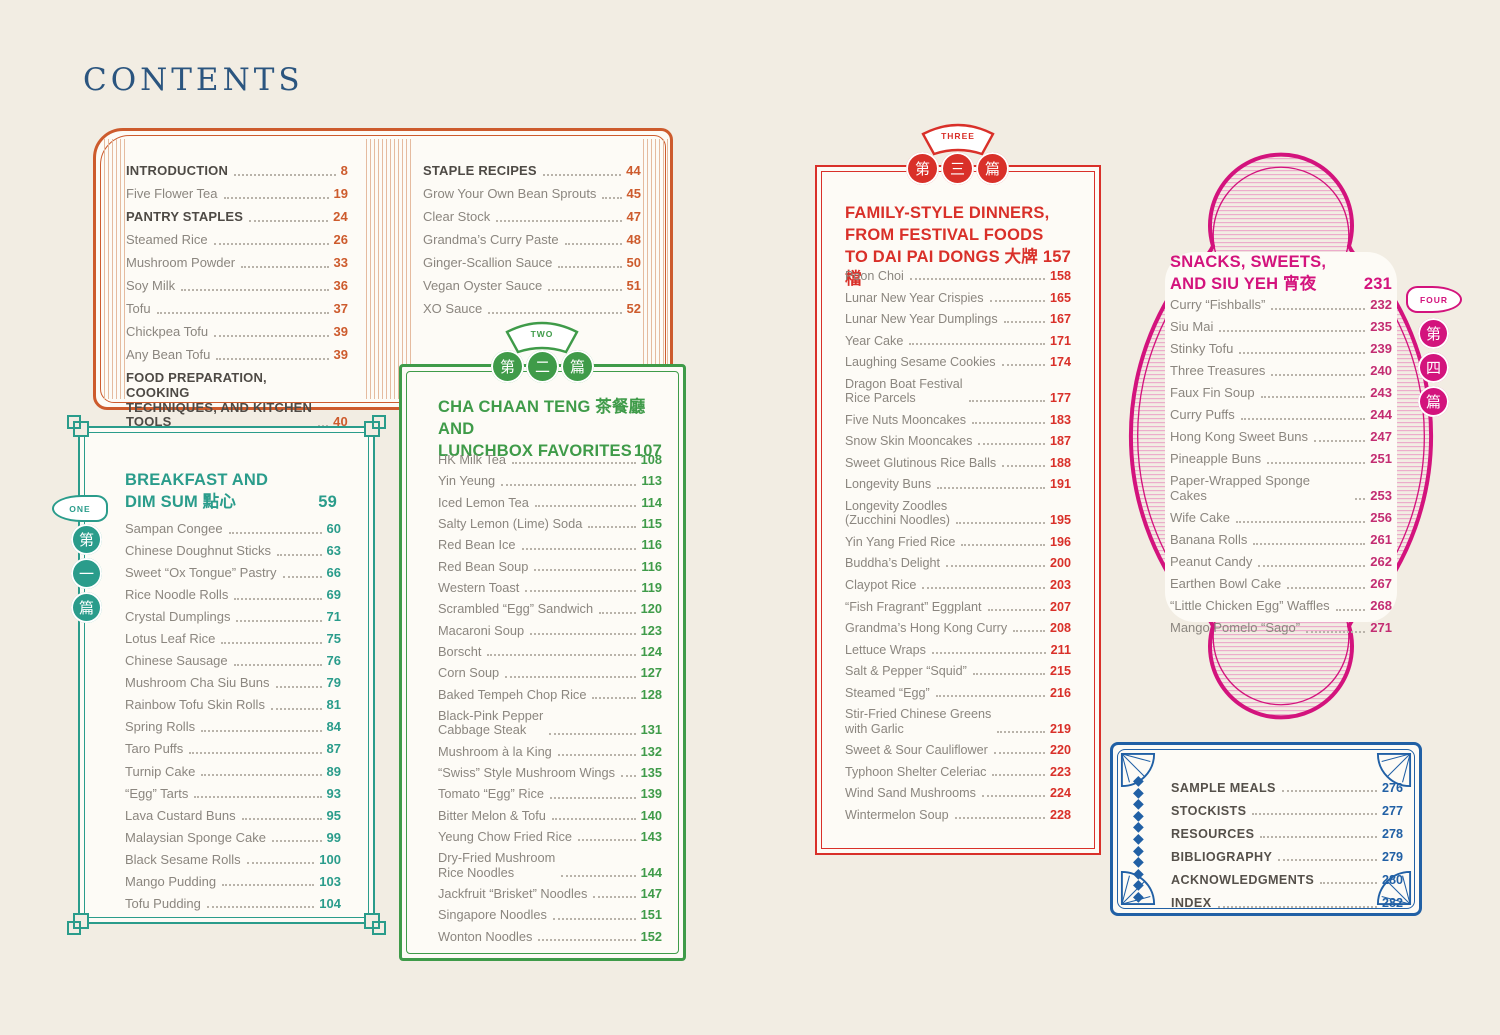 This screenshot has height=1035, width=1500. What do you see at coordinates (550, 459) in the screenshot?
I see `toc-entry: HK Milk Tea 108` at bounding box center [550, 459].